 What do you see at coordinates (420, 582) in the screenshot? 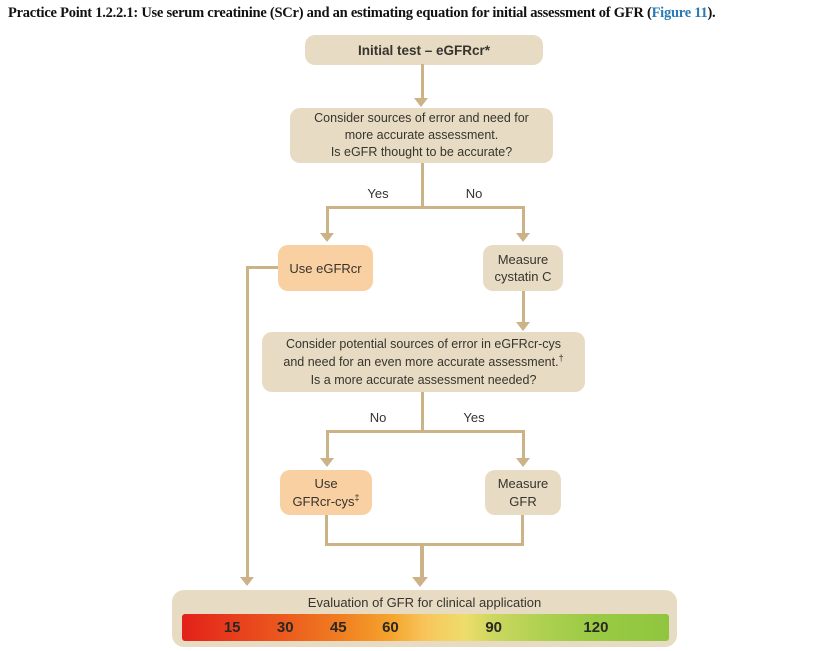
I see `arrowhead-join-to-eval` at bounding box center [420, 582].